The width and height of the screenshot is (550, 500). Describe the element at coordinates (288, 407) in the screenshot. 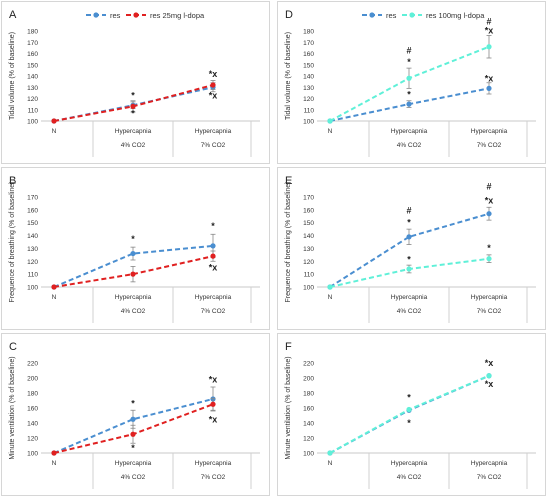

I see `y-axis-label: Minute ventilation (% of baseline)` at that location.